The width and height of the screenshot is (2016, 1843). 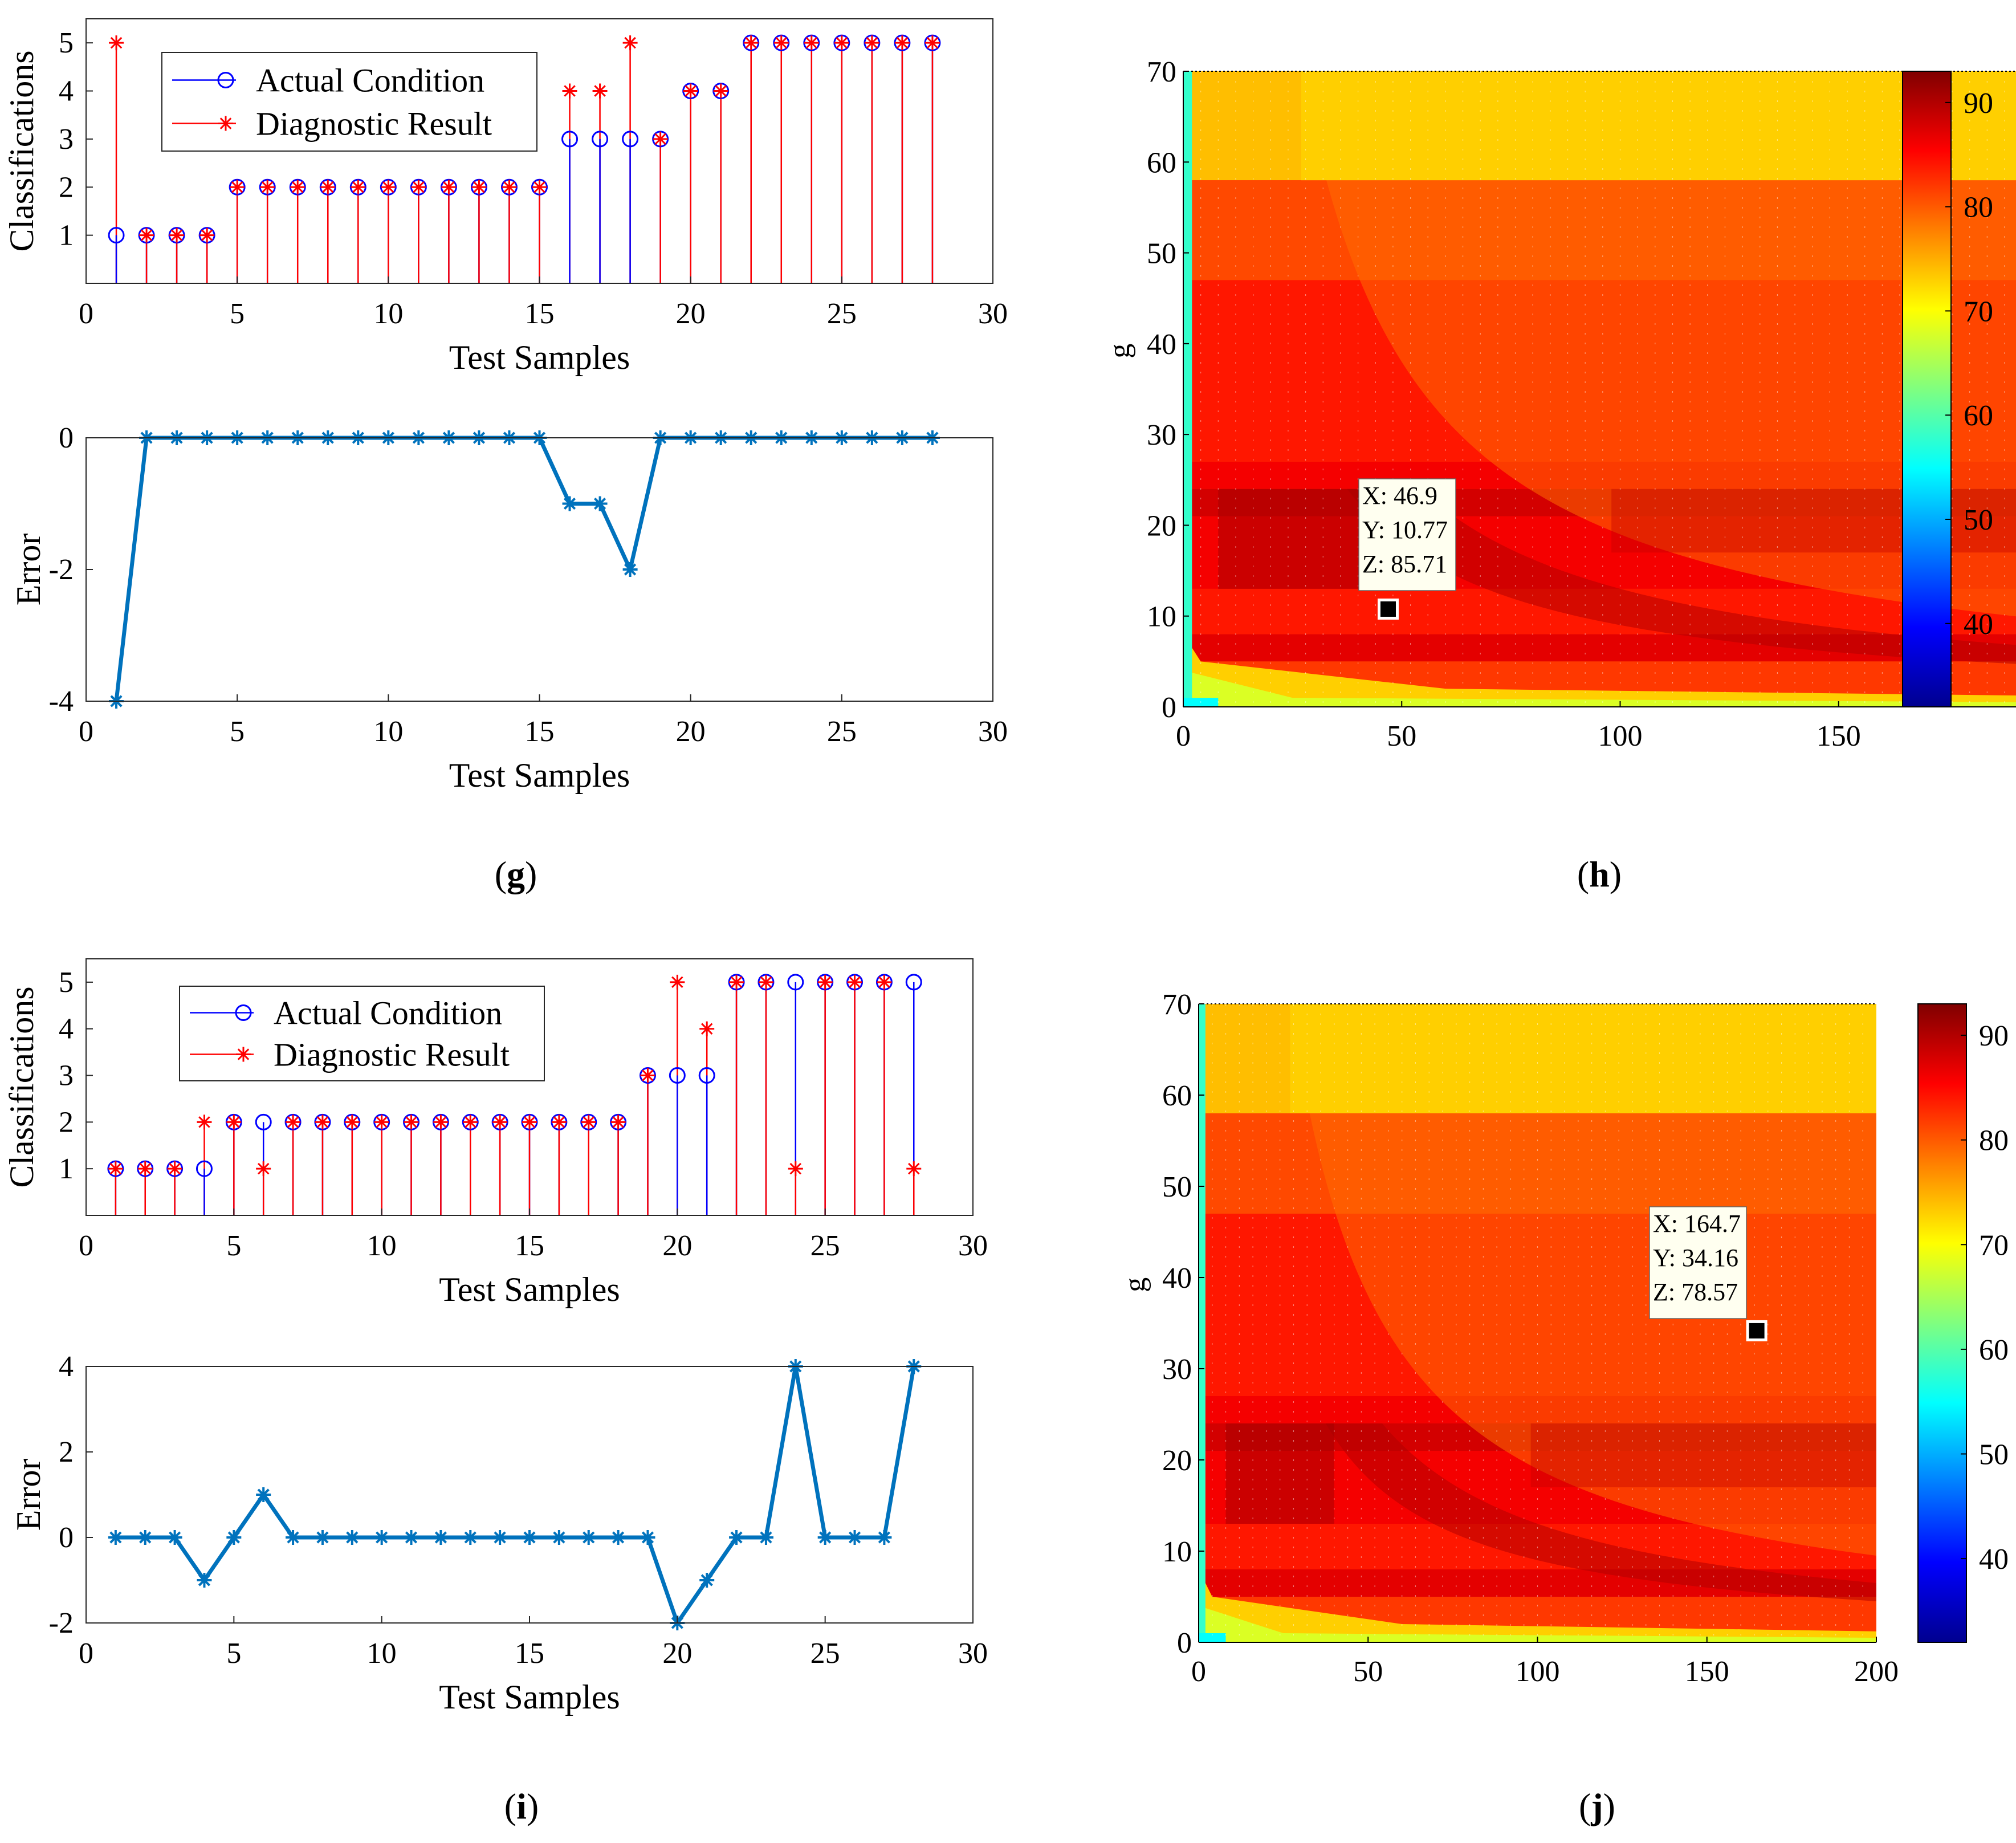 I want to click on datatip-line: X: 164.7, so click(x=1697, y=1224).